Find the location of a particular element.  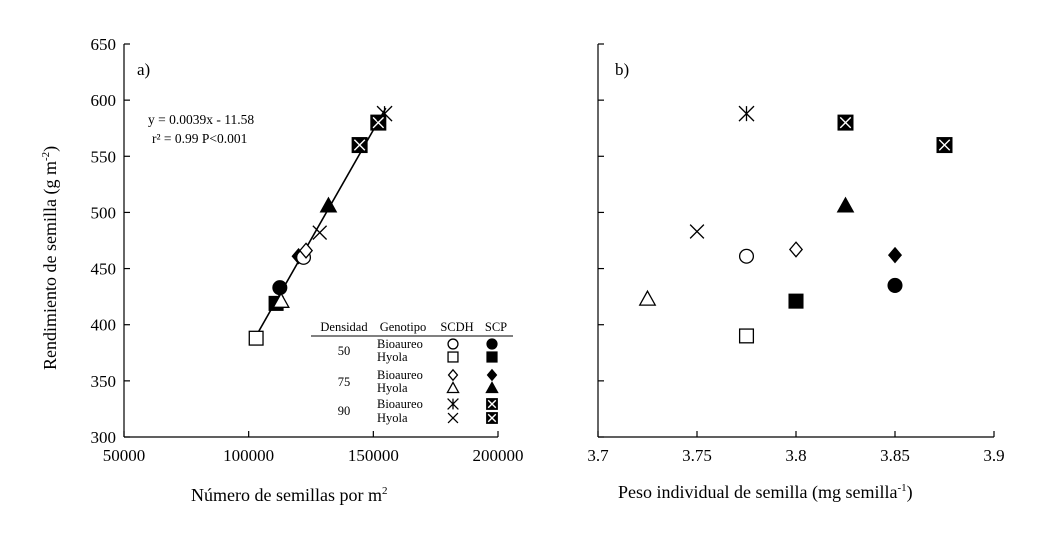

regression-equation: y = 0.0039x - 11.58 is located at coordinates (201, 119).